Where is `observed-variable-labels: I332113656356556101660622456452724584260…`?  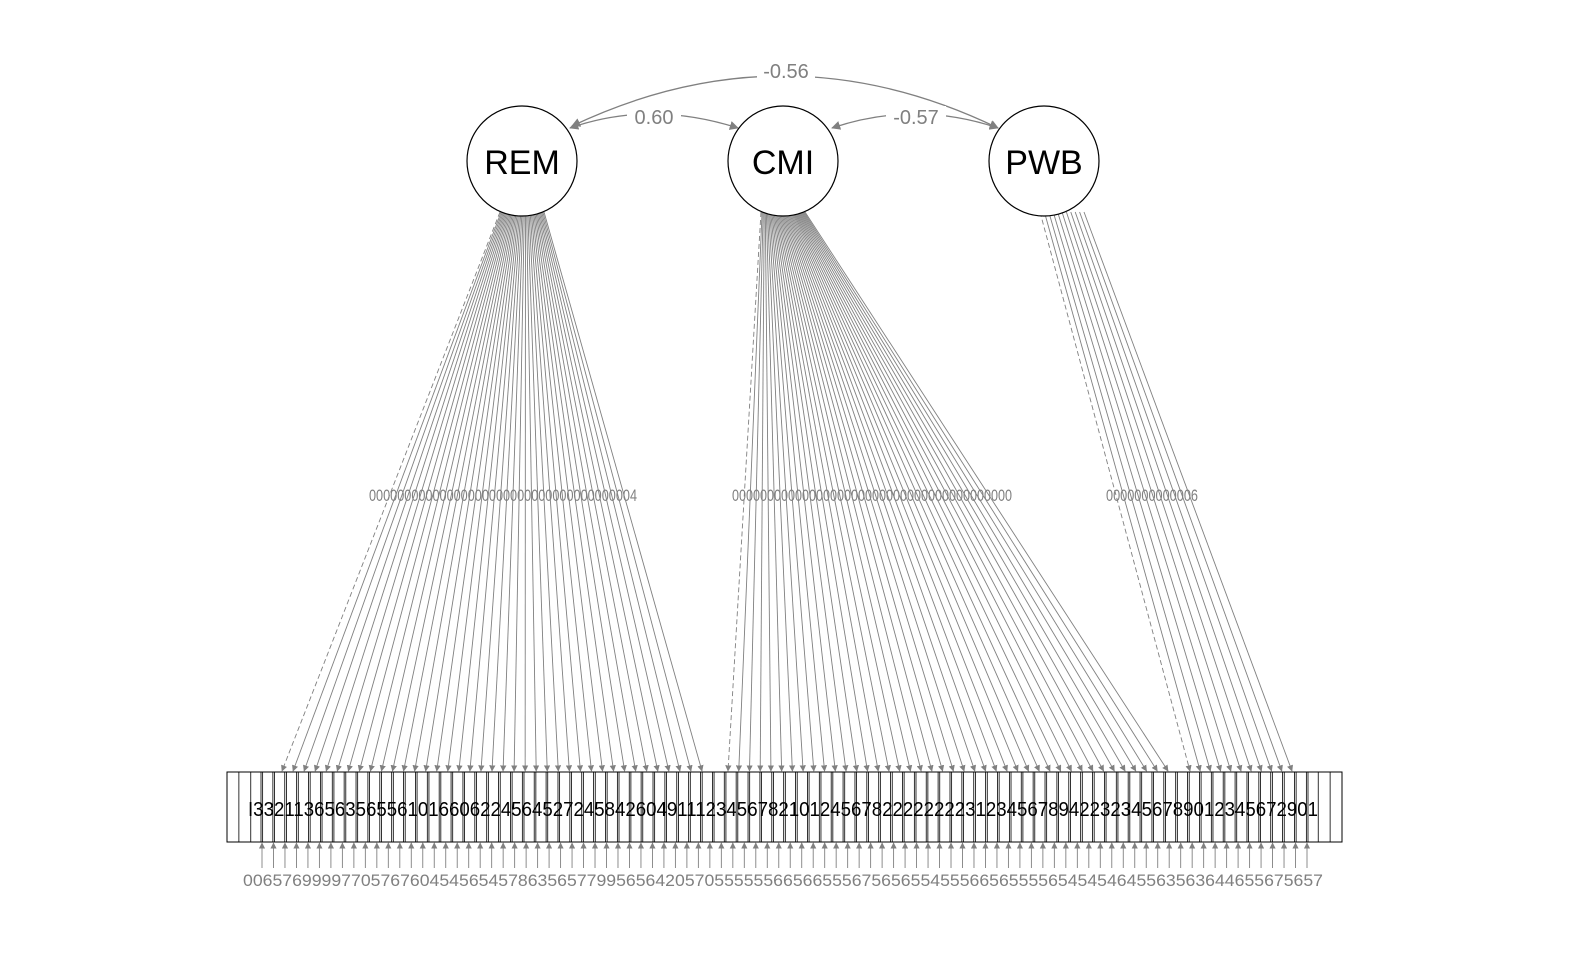 observed-variable-labels: I332113656356556101660622456452724584260… is located at coordinates (783, 810).